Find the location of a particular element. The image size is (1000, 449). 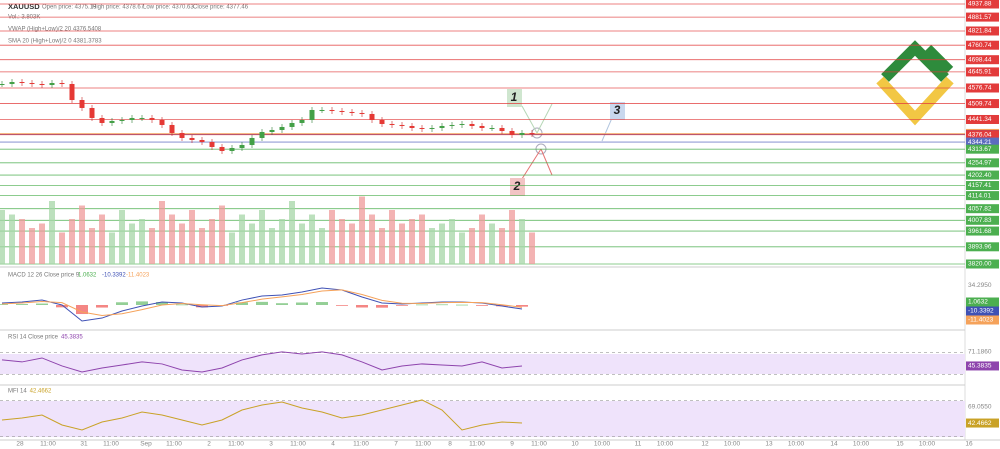

rsi-line is located at coordinates (262, 362).